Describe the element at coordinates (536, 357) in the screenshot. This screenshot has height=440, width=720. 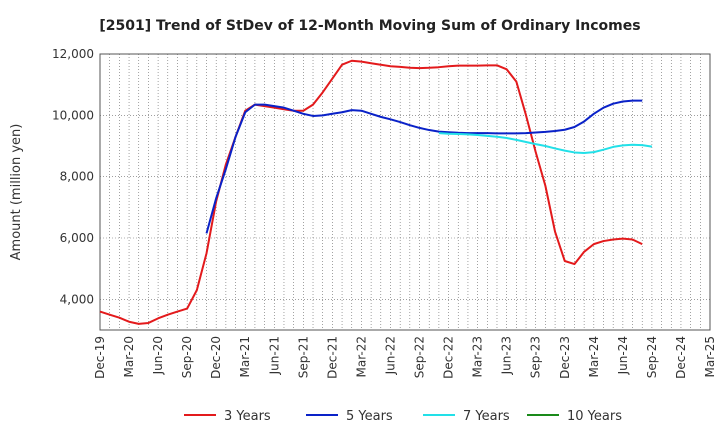
I see `x-tick-label: Sep-23` at that location.